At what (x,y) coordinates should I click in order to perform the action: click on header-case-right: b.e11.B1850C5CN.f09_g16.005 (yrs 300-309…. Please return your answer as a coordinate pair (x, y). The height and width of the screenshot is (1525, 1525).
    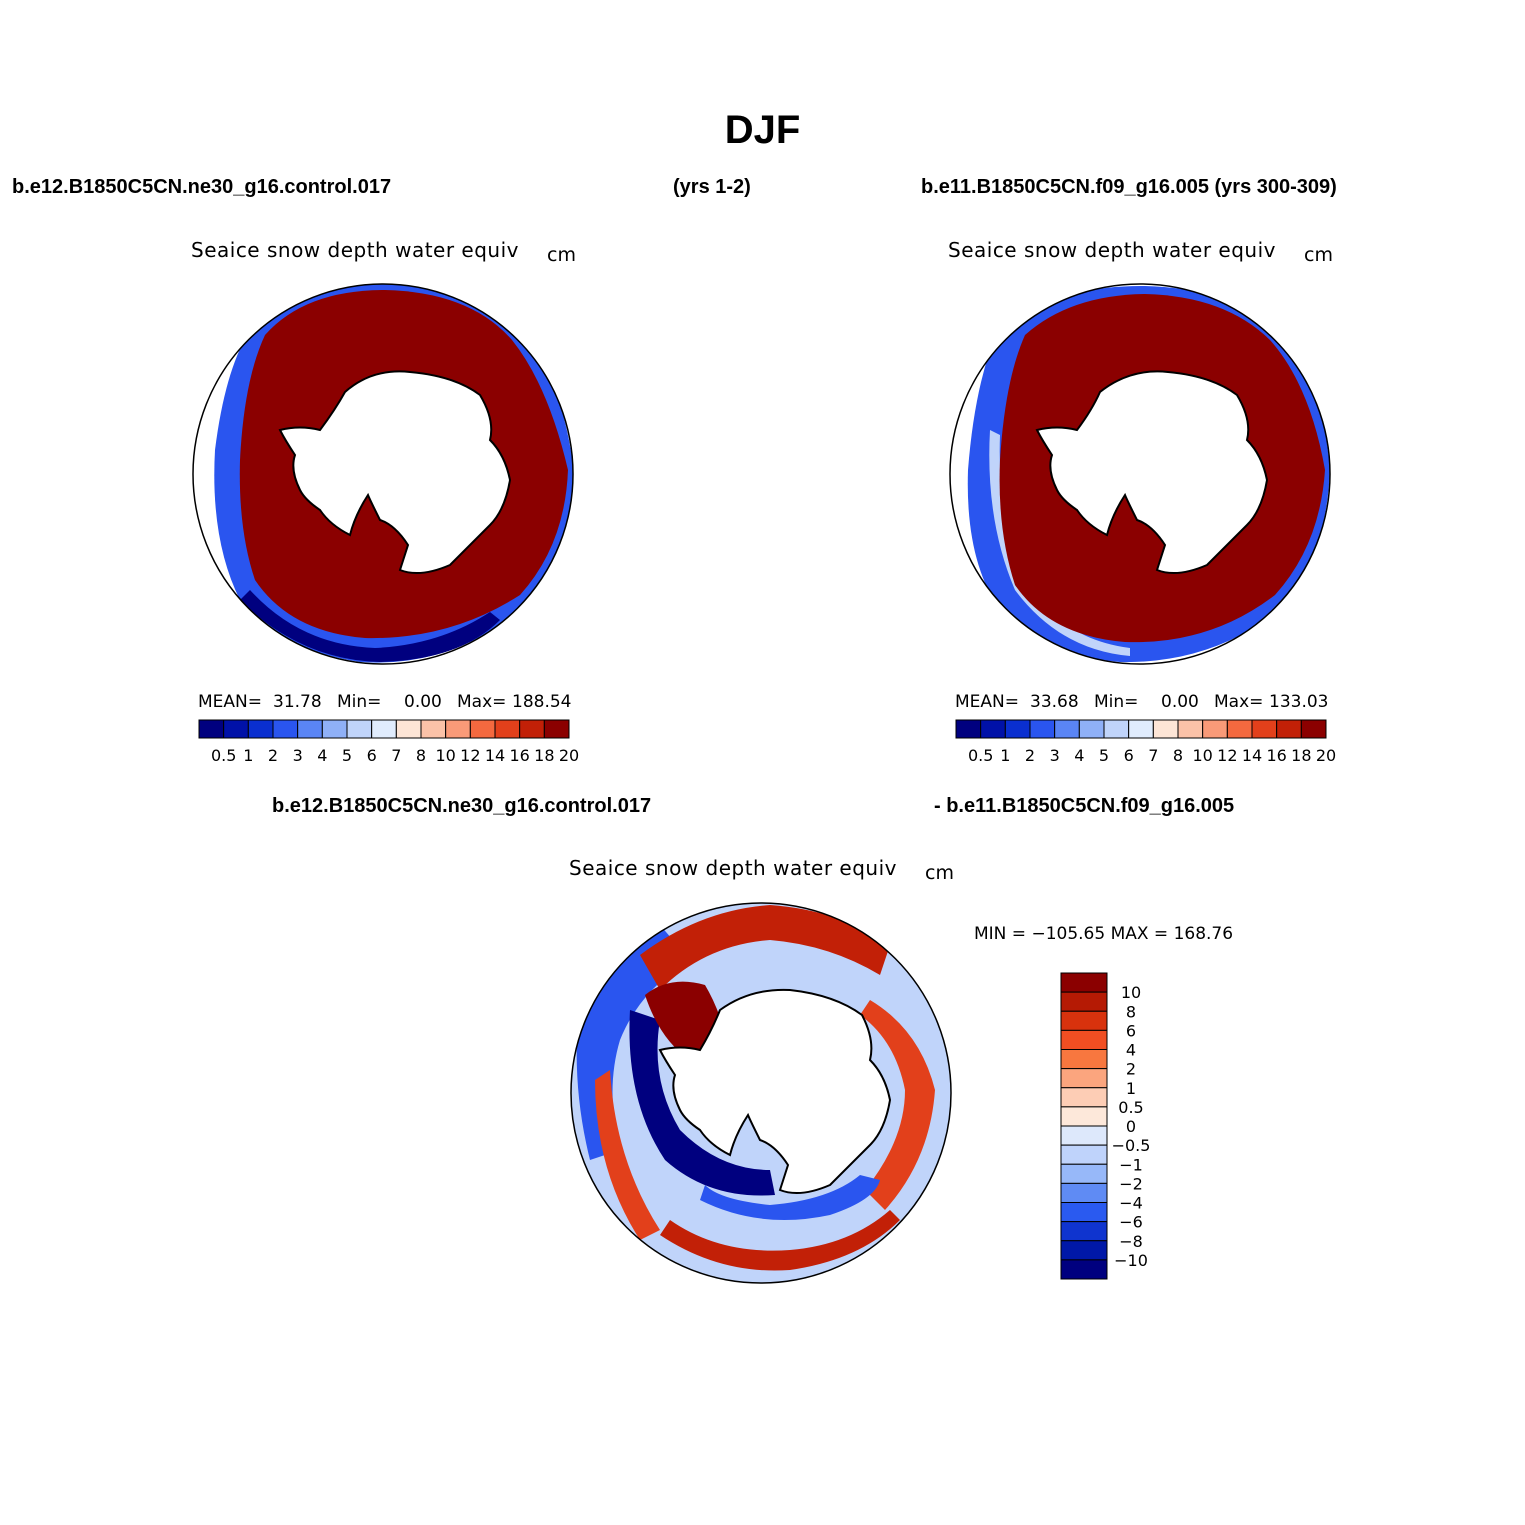
    Looking at the image, I should click on (1129, 187).